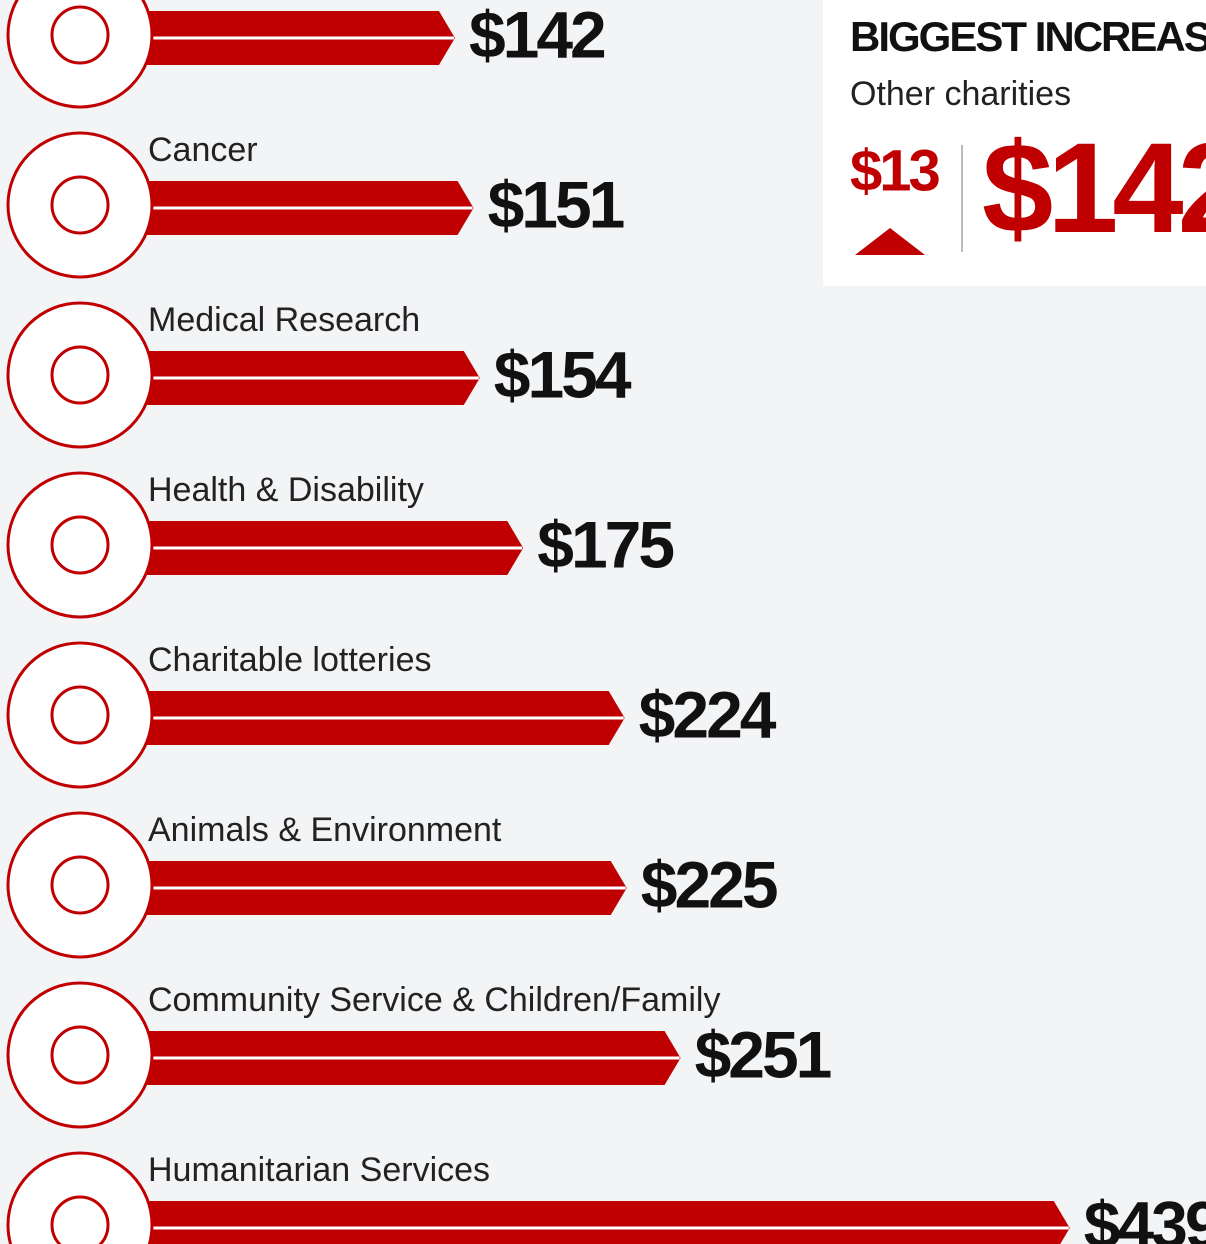 This screenshot has height=1244, width=1206. I want to click on callout-title: BIGGEST INCREASE, so click(1028, 36).